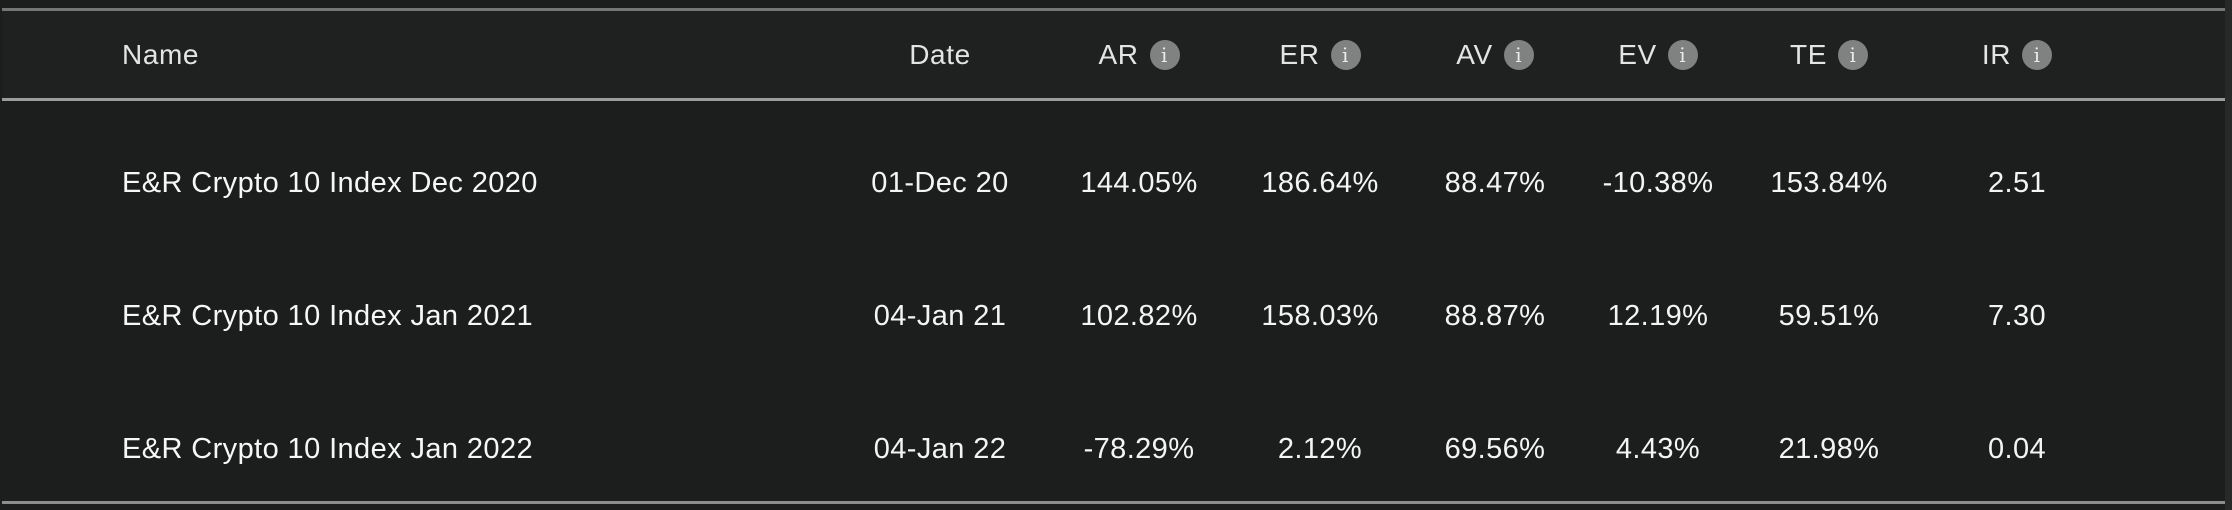 This screenshot has width=2232, height=510. I want to click on column-header-ir: IR i, so click(2017, 55).